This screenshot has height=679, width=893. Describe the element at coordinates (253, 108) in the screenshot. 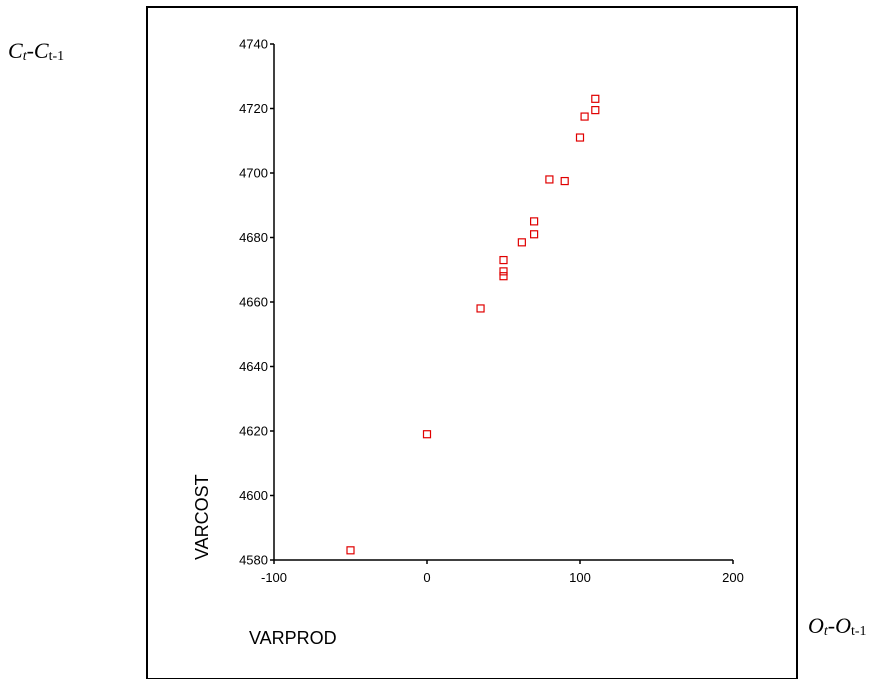

I see `y-tick-label: 4720` at that location.